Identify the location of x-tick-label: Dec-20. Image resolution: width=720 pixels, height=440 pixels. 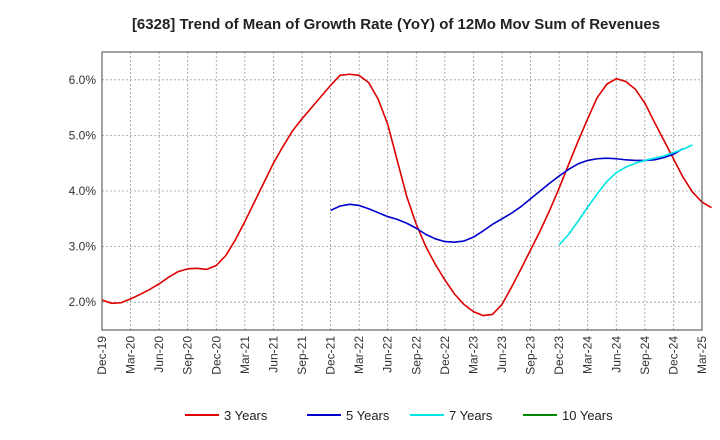
(216, 355).